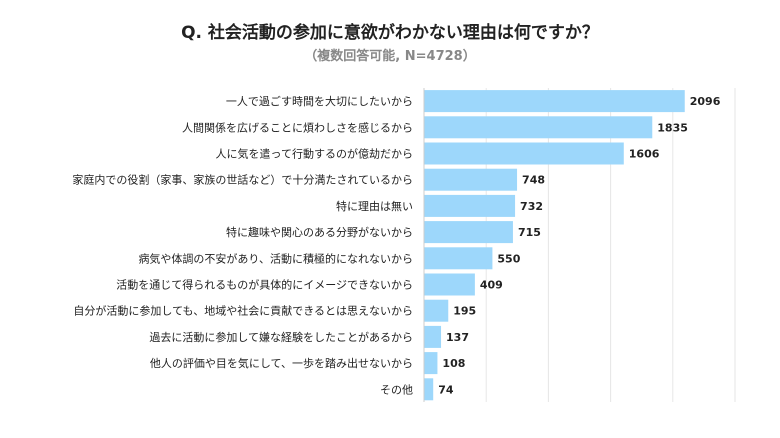  I want to click on value-label: 715, so click(529, 232).